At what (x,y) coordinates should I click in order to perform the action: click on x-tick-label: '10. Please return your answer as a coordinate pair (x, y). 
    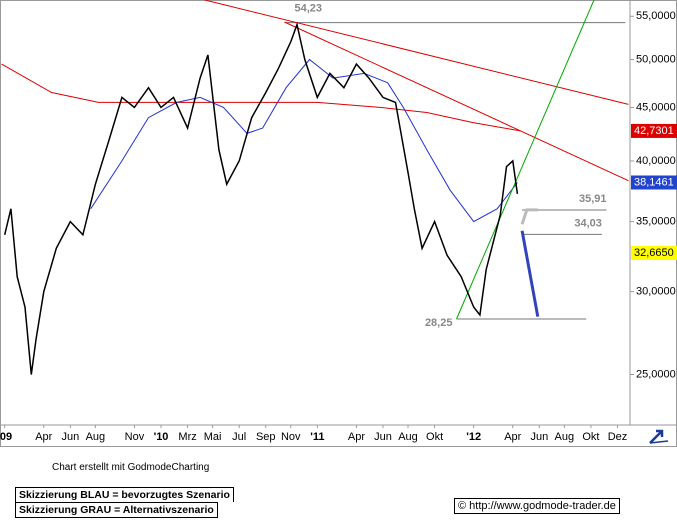
    Looking at the image, I should click on (161, 437).